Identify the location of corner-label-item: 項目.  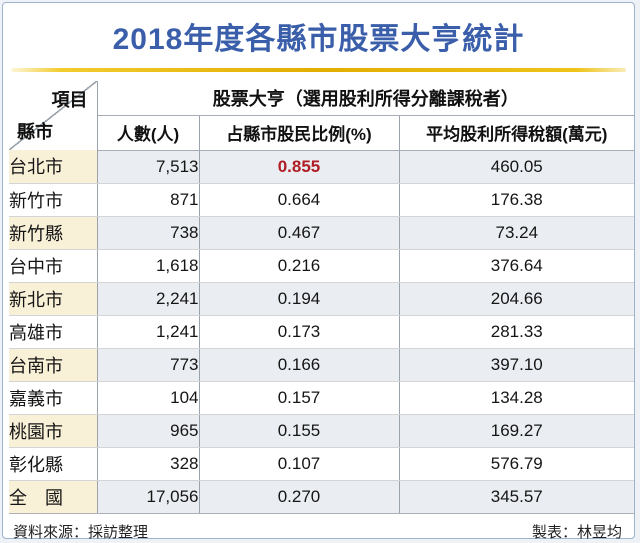
(69, 100).